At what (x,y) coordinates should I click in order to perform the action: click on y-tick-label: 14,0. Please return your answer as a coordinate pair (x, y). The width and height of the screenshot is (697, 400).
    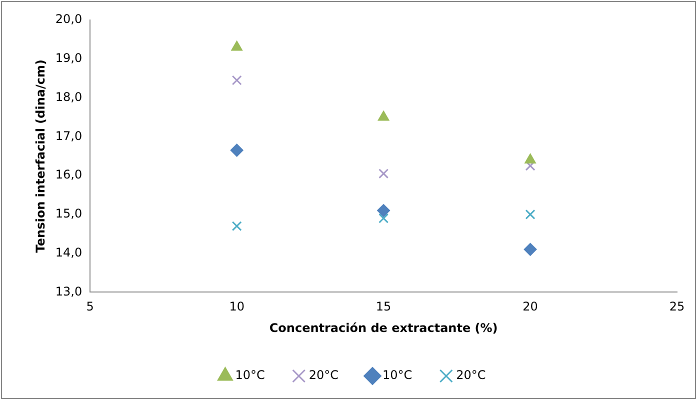
    Looking at the image, I should click on (68, 252).